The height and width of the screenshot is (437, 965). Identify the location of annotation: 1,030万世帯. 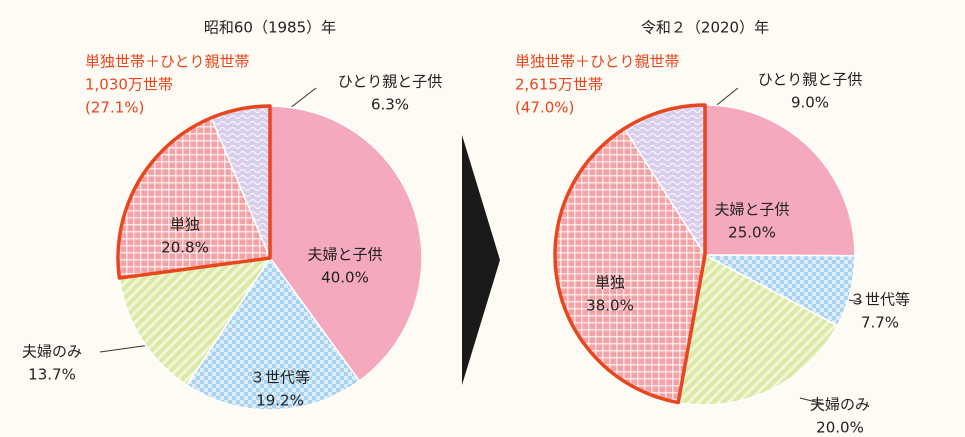
(129, 85).